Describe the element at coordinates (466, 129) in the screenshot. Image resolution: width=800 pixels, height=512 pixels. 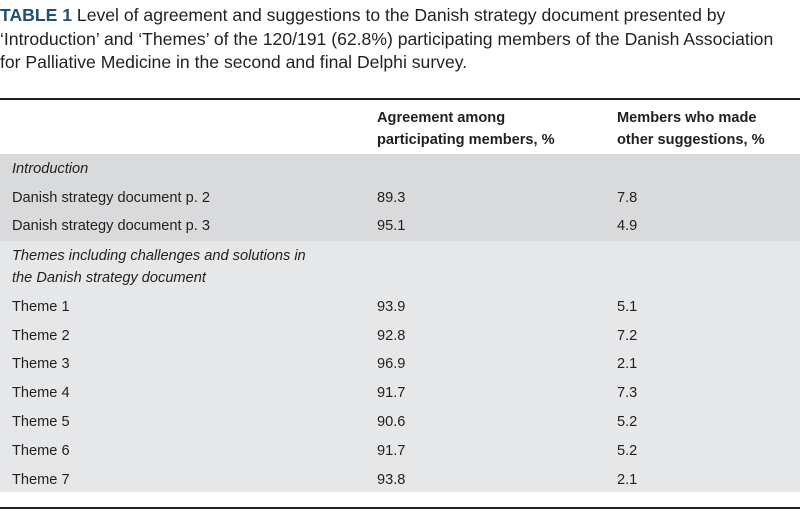
I see `header-agreement: Agreement among participating members, %` at that location.